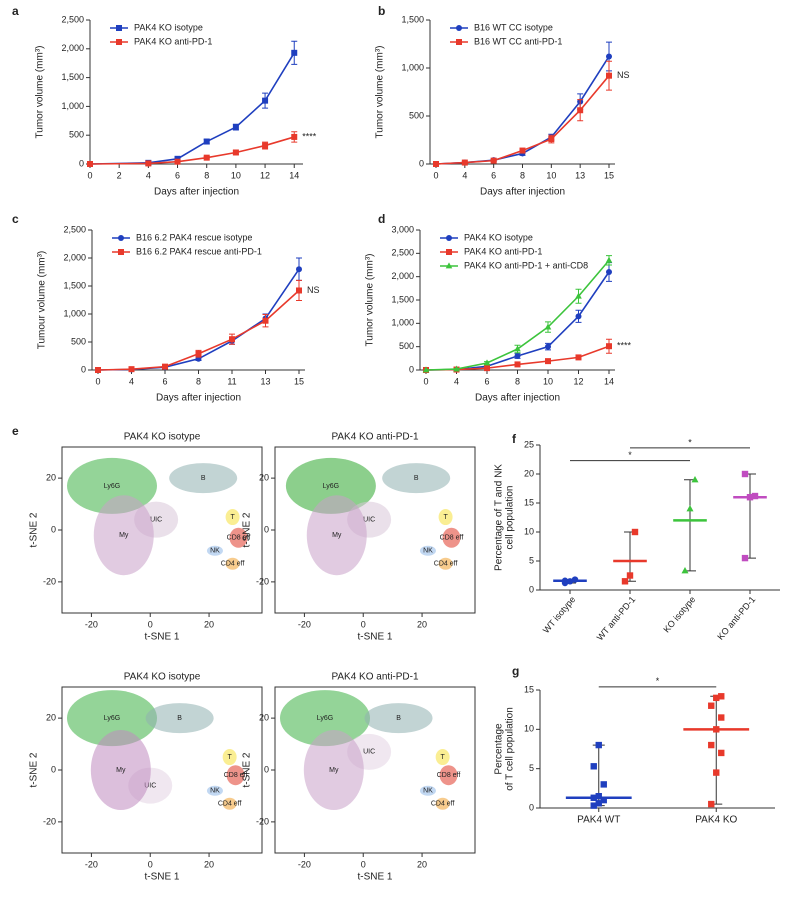  Describe the element at coordinates (510, 749) in the screenshot. I see `y-axis-label: of T cell population` at that location.